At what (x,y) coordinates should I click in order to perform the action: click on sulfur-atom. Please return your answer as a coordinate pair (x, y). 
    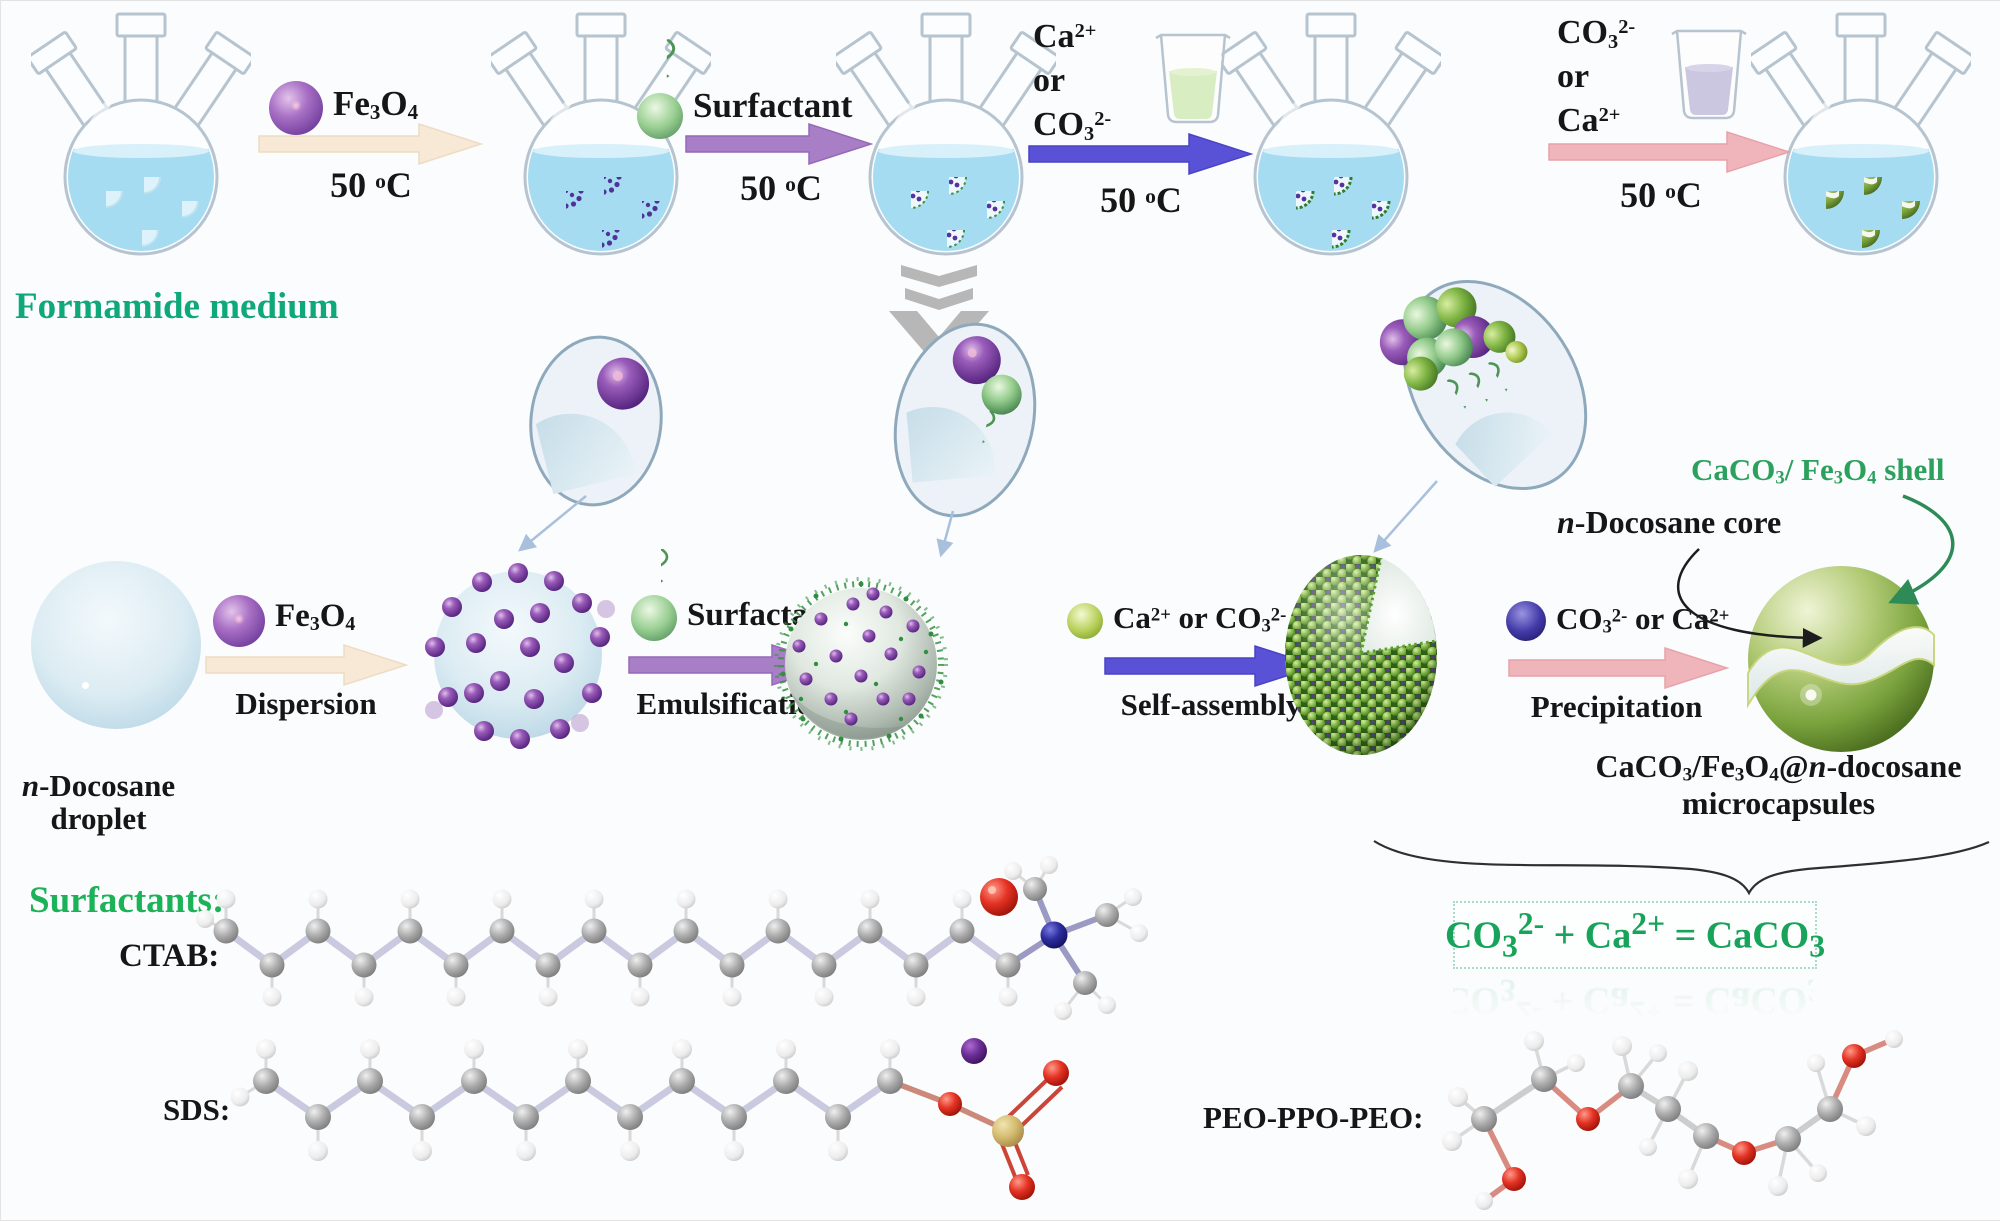
    Looking at the image, I should click on (1008, 1131).